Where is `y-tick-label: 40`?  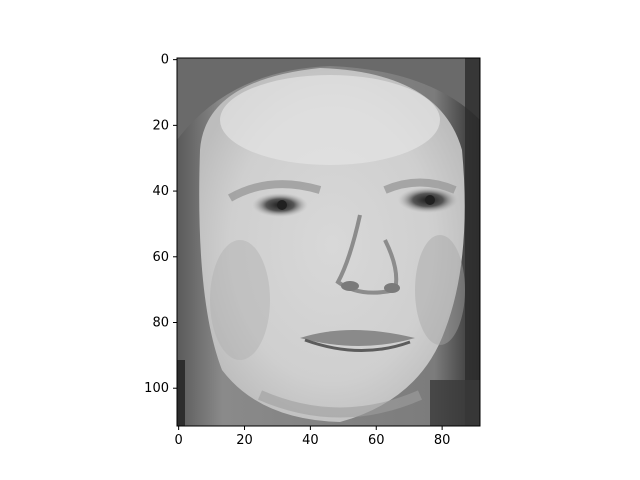
y-tick-label: 40 is located at coordinates (160, 191).